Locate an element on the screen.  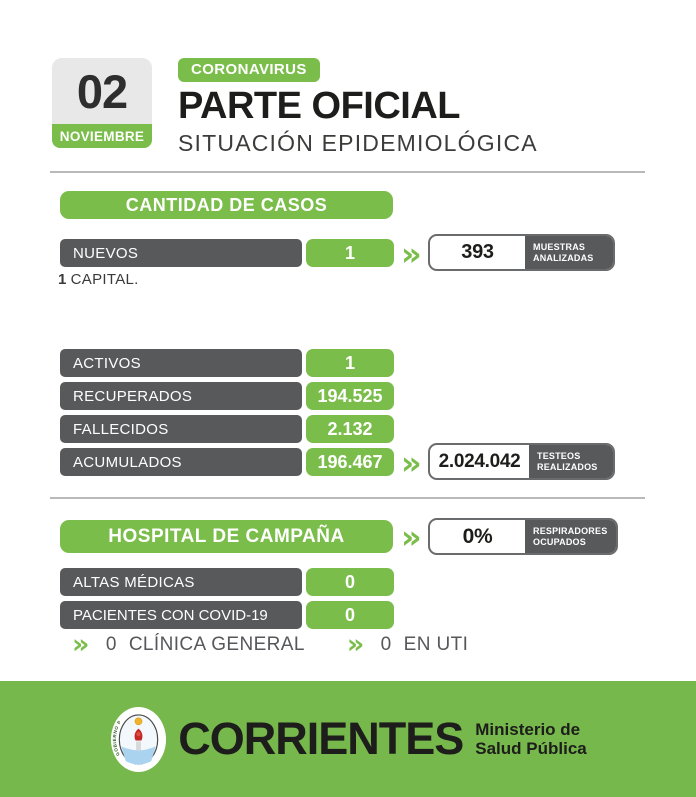
row-label: NUEVOS is located at coordinates (181, 253).